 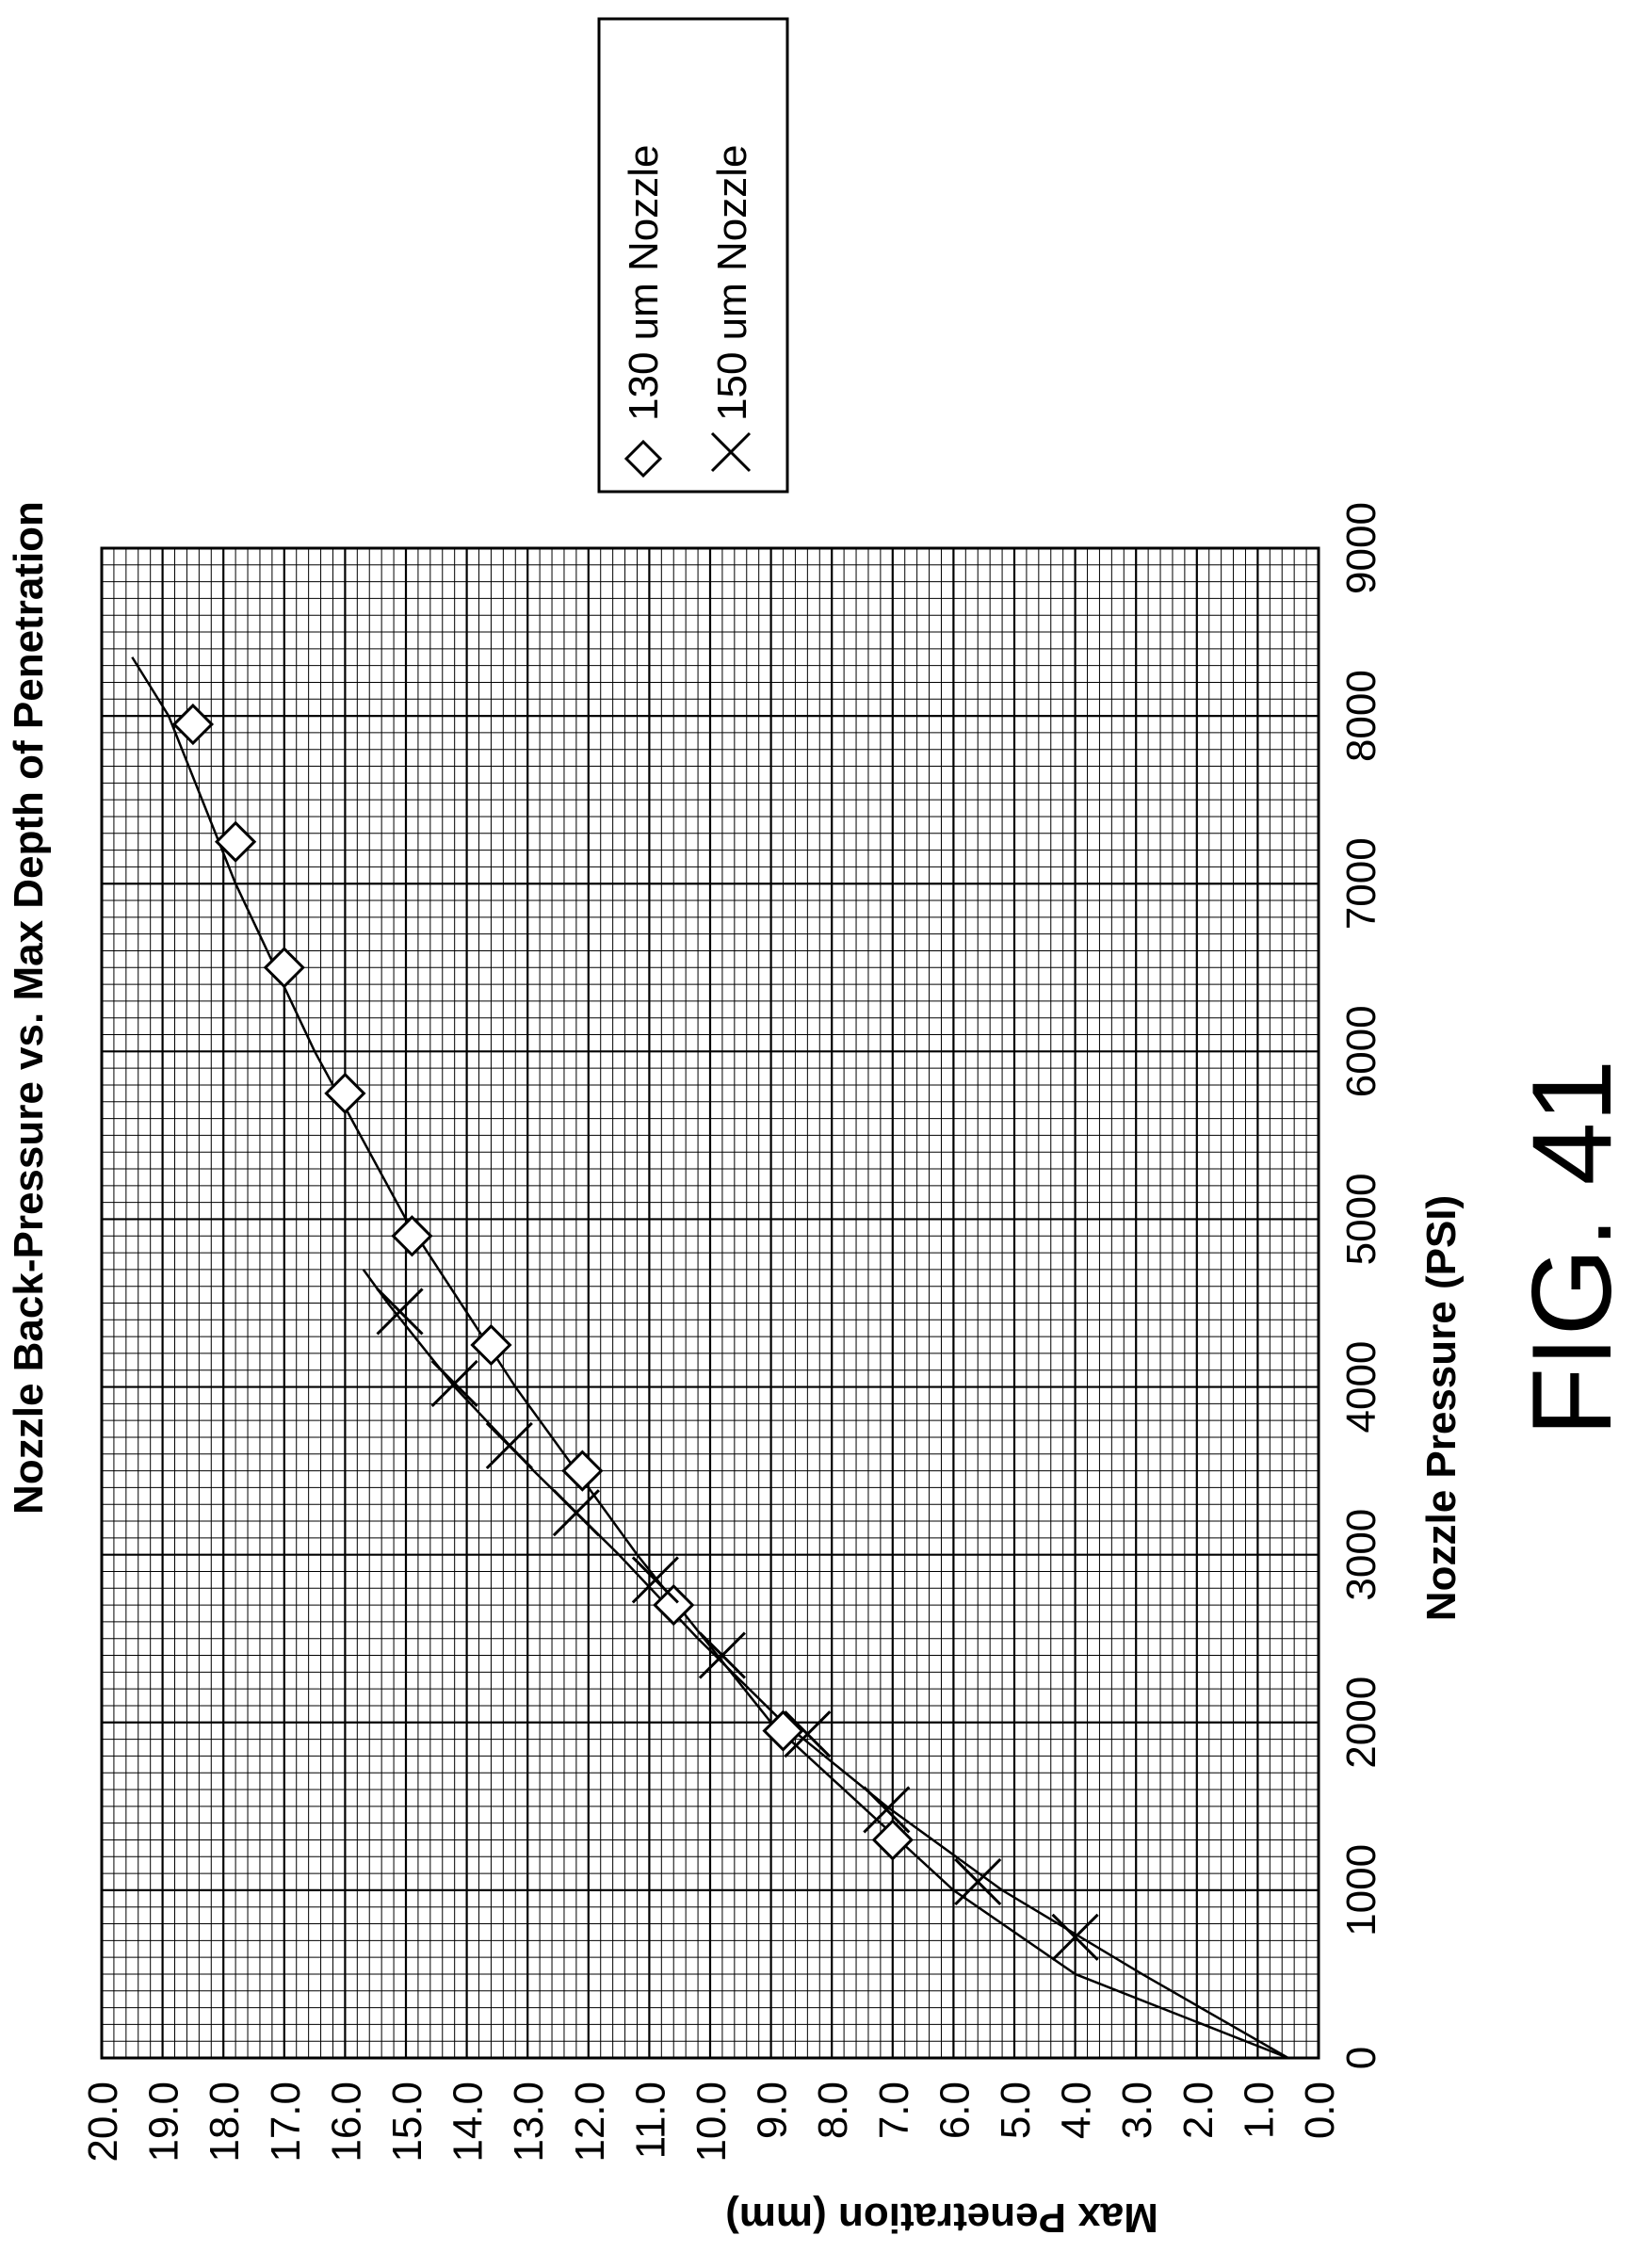 What do you see at coordinates (1441, 1408) in the screenshot?
I see `x-axis-title: Nozzle Pressure (PSI)` at bounding box center [1441, 1408].